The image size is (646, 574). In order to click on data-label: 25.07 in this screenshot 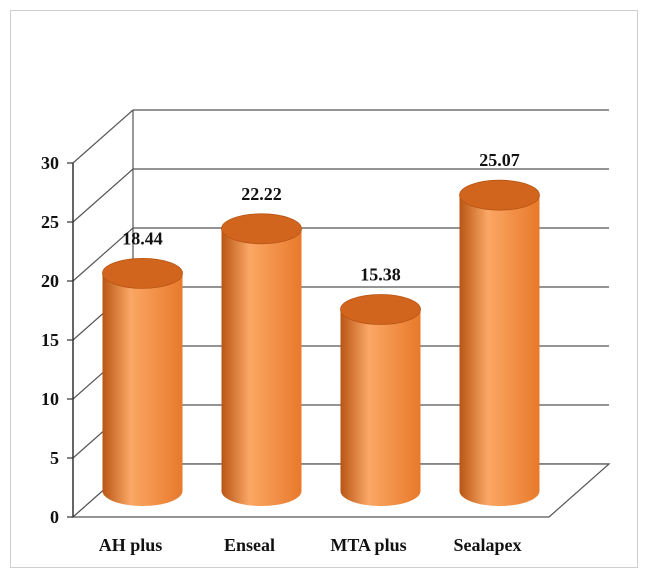, I will do `click(499, 160)`.